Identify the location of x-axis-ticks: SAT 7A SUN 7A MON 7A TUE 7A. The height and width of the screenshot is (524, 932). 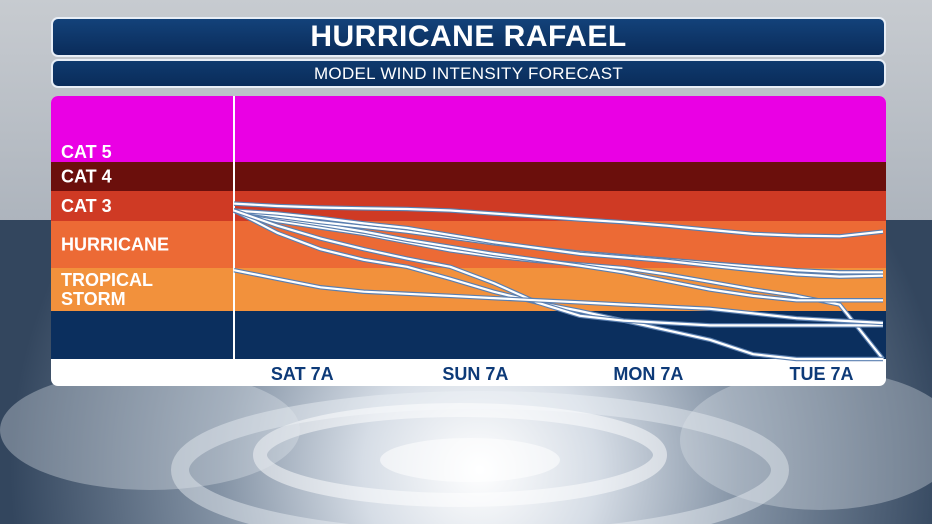
(562, 374).